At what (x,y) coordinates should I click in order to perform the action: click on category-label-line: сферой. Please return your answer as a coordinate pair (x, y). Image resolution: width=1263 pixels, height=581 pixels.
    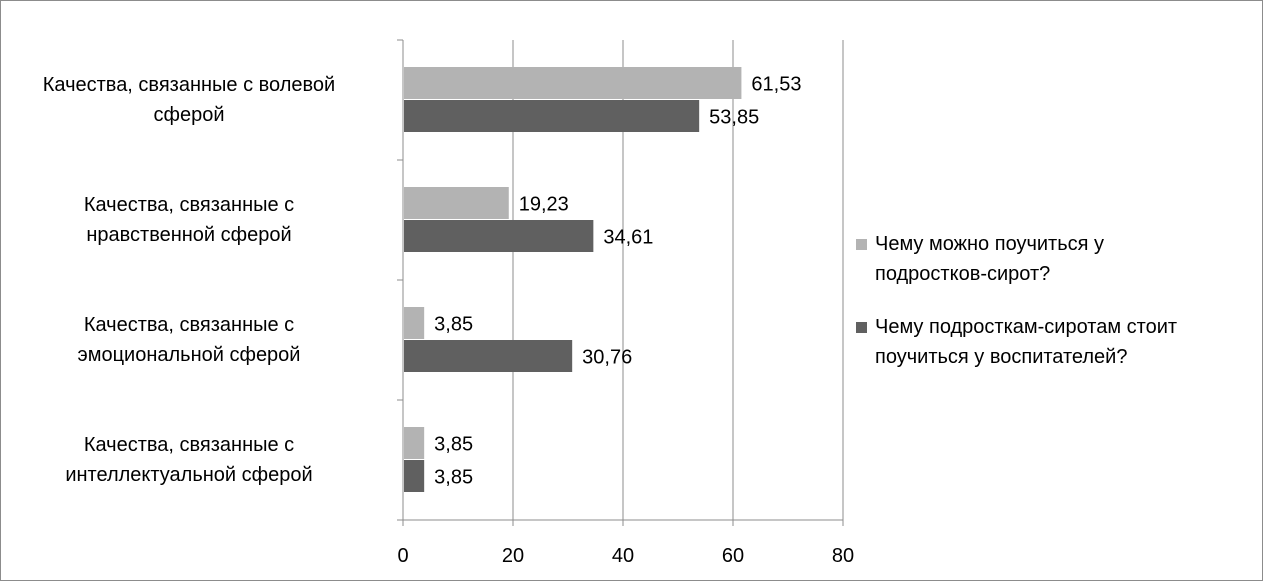
    Looking at the image, I should click on (189, 115).